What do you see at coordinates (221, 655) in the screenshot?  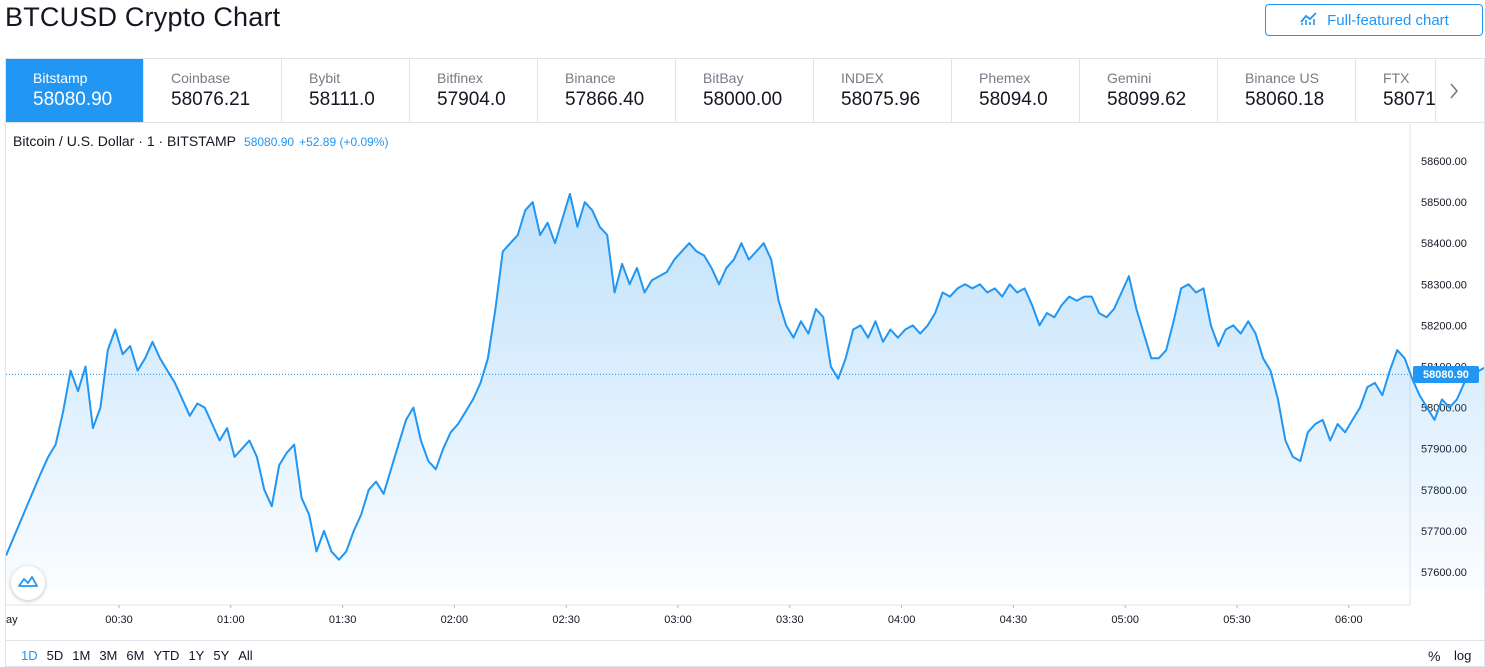 I see `range-5y: 5Y` at bounding box center [221, 655].